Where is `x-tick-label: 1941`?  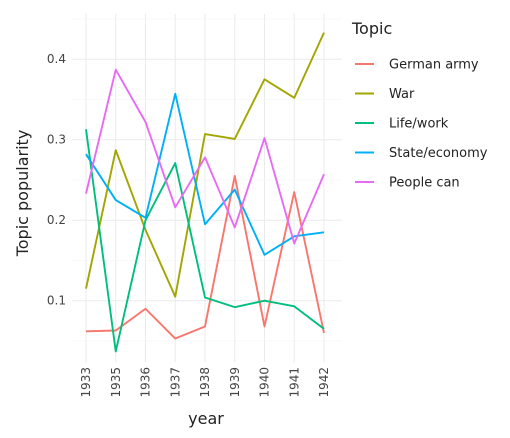
x-tick-label: 1941 is located at coordinates (294, 382).